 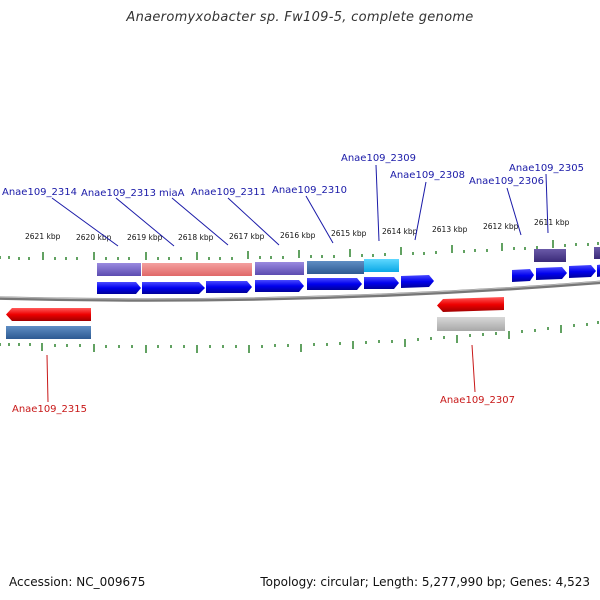 I want to click on gene-label: Anae109_2308, so click(x=427, y=175).